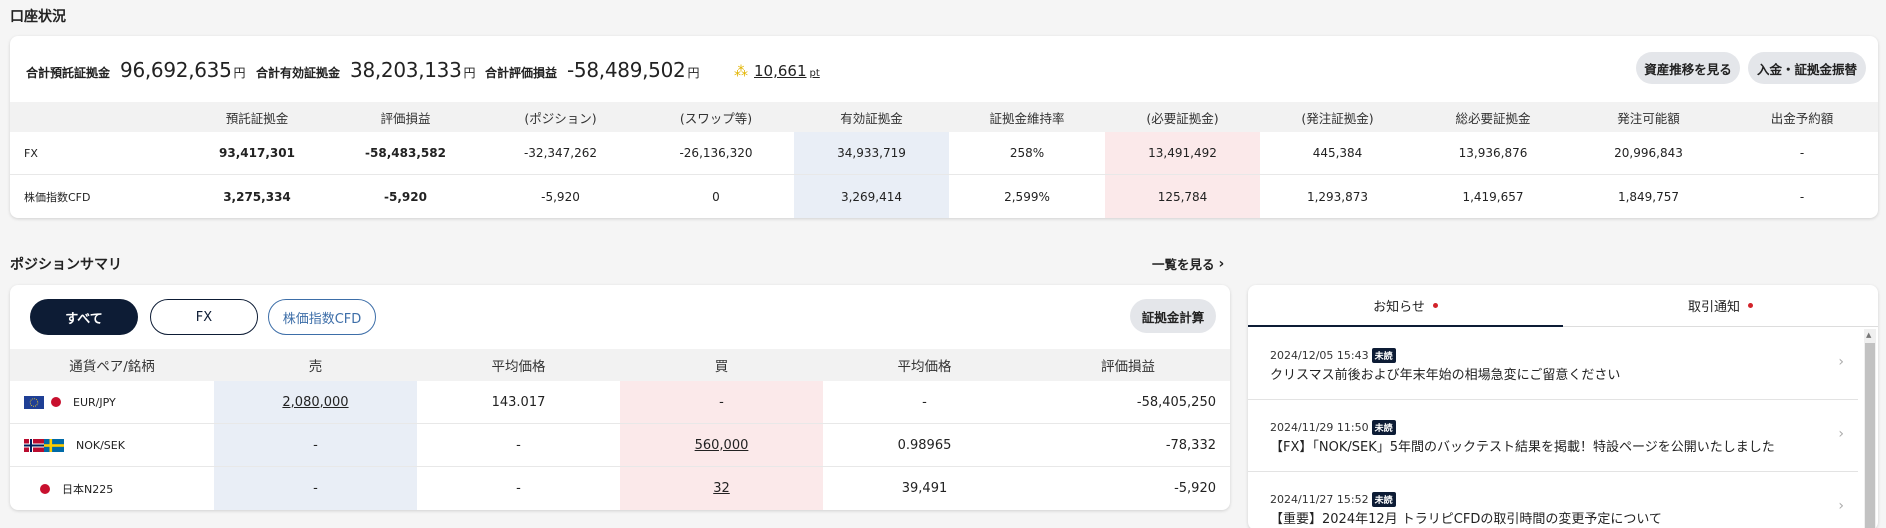  Describe the element at coordinates (1688, 68) in the screenshot. I see `asset-history-button: 資産推移を見る` at that location.